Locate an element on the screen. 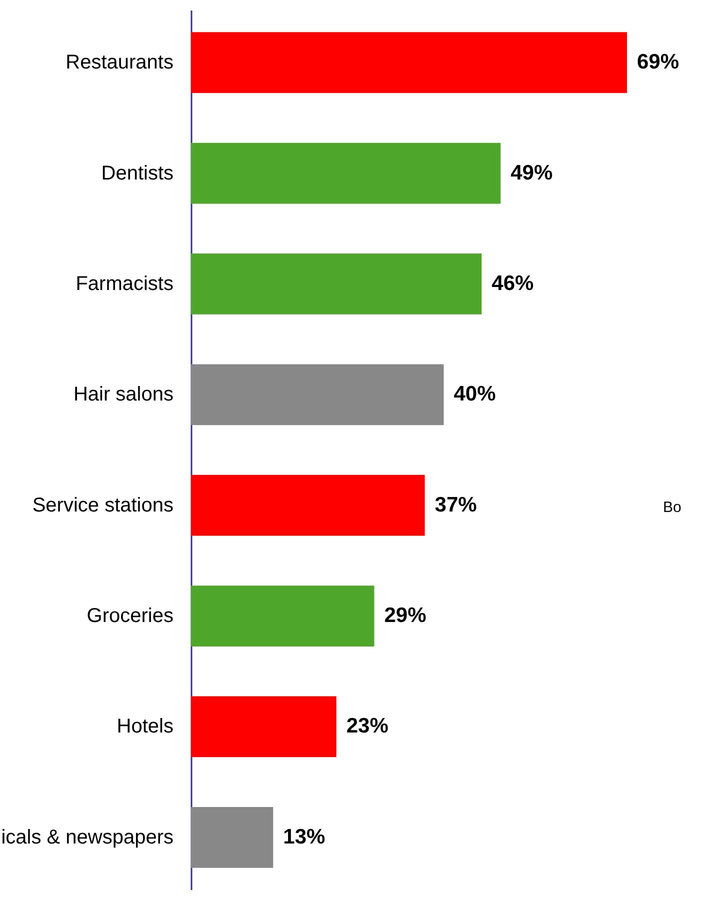 The width and height of the screenshot is (702, 911). y-tick-label: Groceries is located at coordinates (130, 616).